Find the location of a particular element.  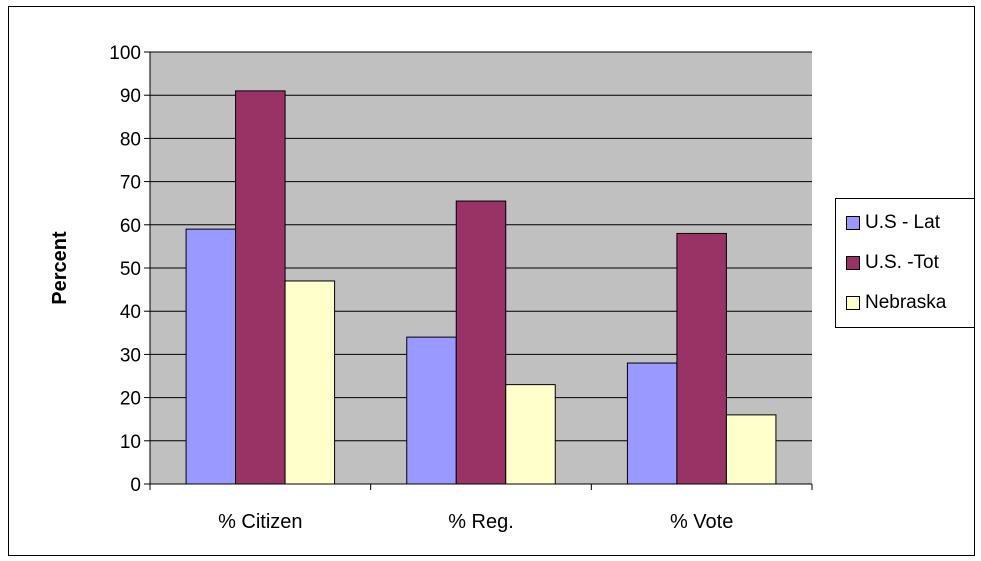

legend-item-nebraska: Nebraska is located at coordinates (896, 303).